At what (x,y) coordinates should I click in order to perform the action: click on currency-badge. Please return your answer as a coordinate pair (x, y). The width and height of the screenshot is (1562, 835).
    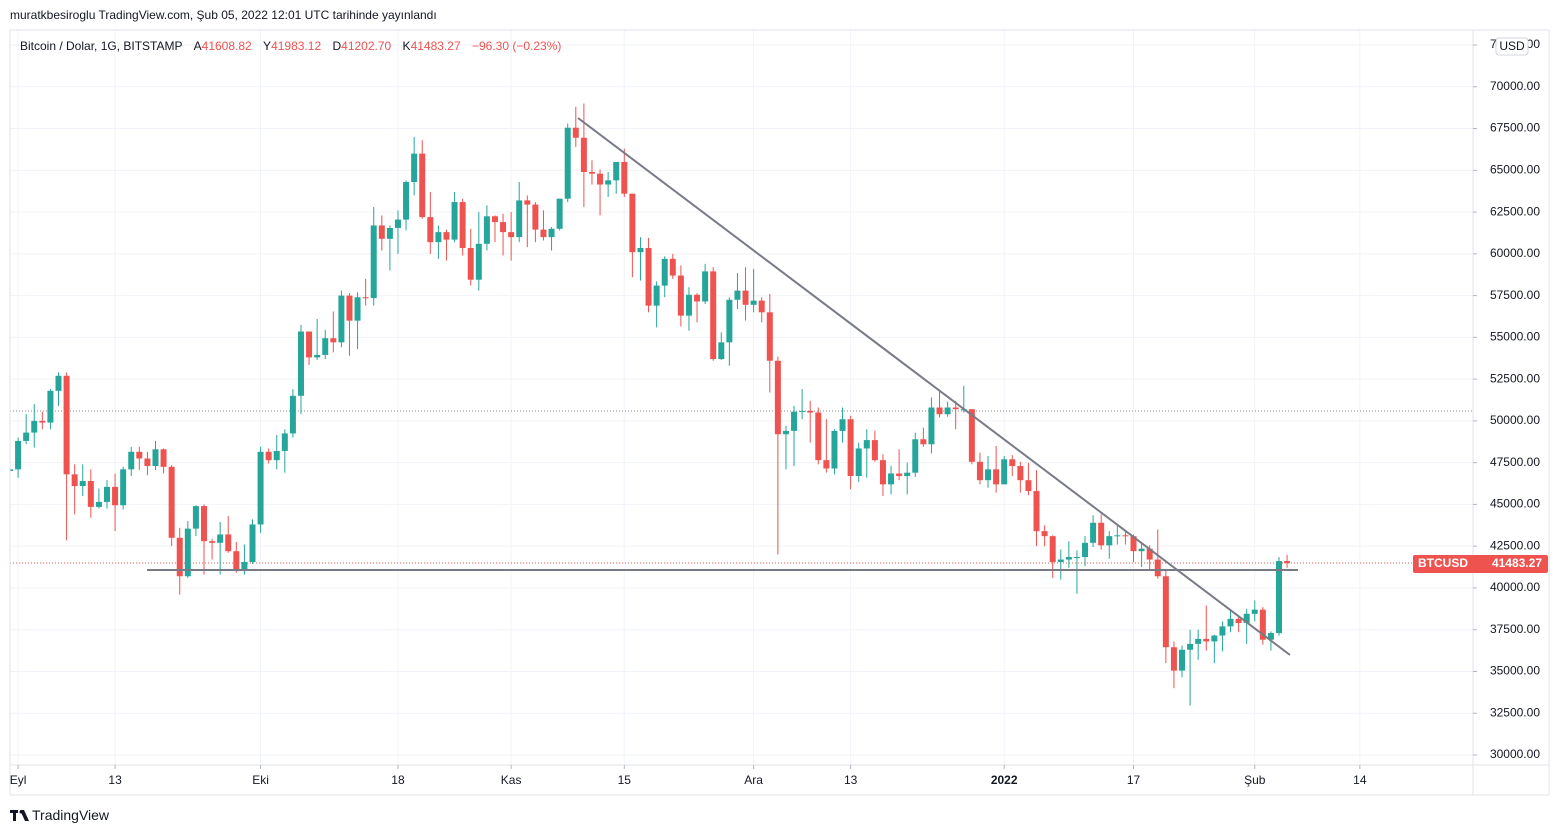
    Looking at the image, I should click on (1512, 46).